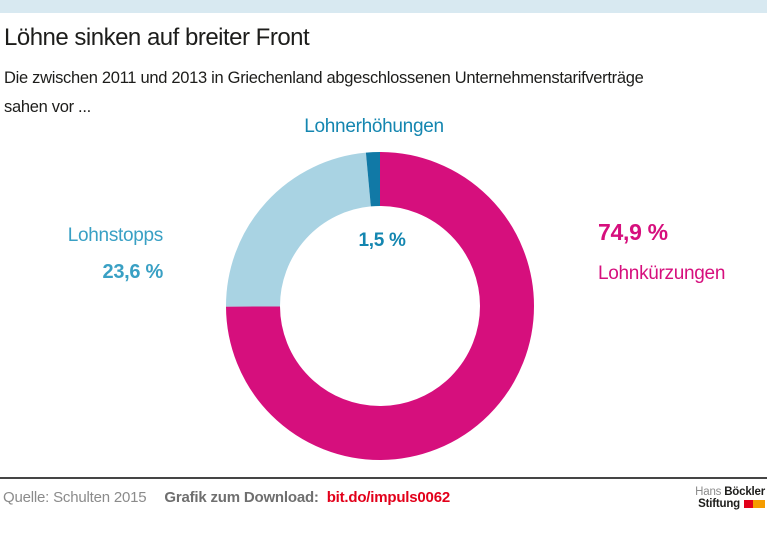 The image size is (767, 533). Describe the element at coordinates (75, 497) in the screenshot. I see `source-text: Quelle: Schulten 2015` at that location.